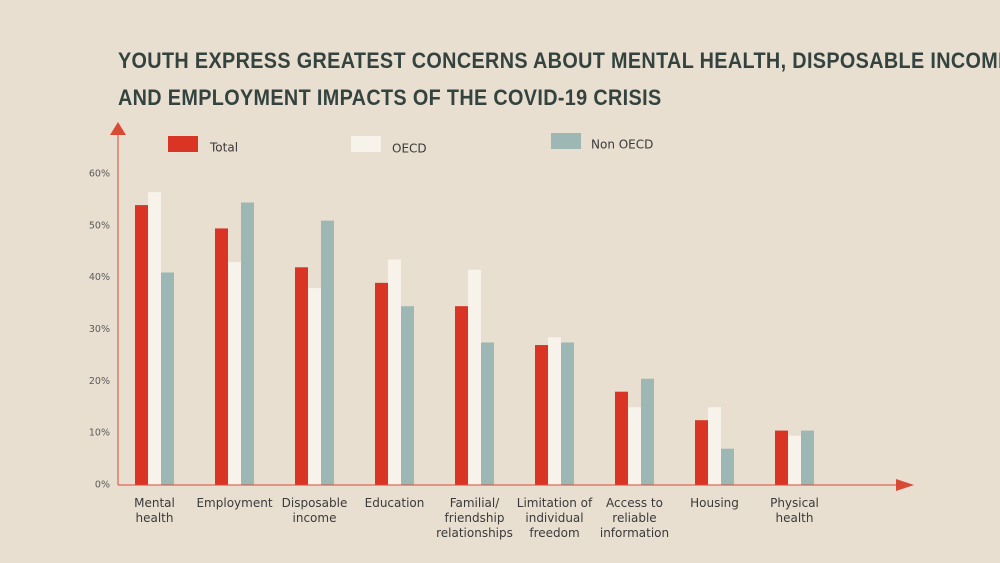 Image resolution: width=1000 pixels, height=563 pixels. I want to click on y-tick-label: 40%, so click(99, 277).